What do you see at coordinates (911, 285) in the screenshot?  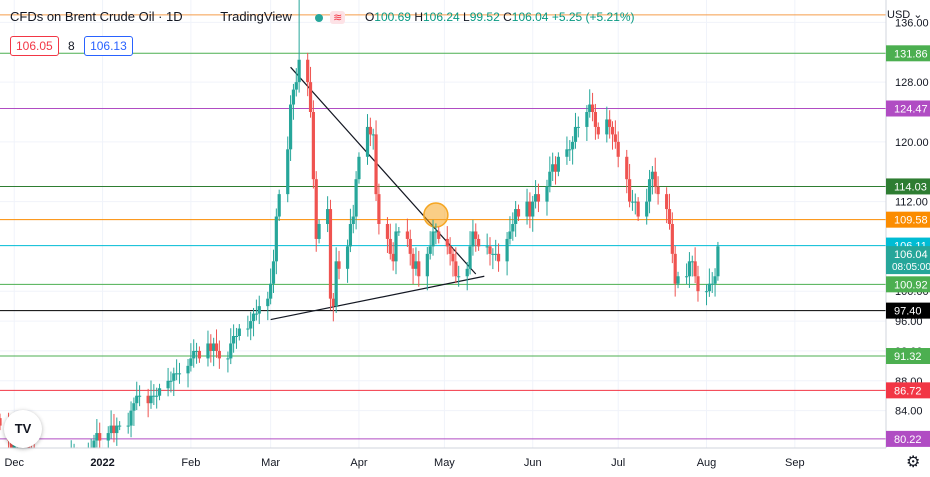 I see `level-label: 100.92` at bounding box center [911, 285].